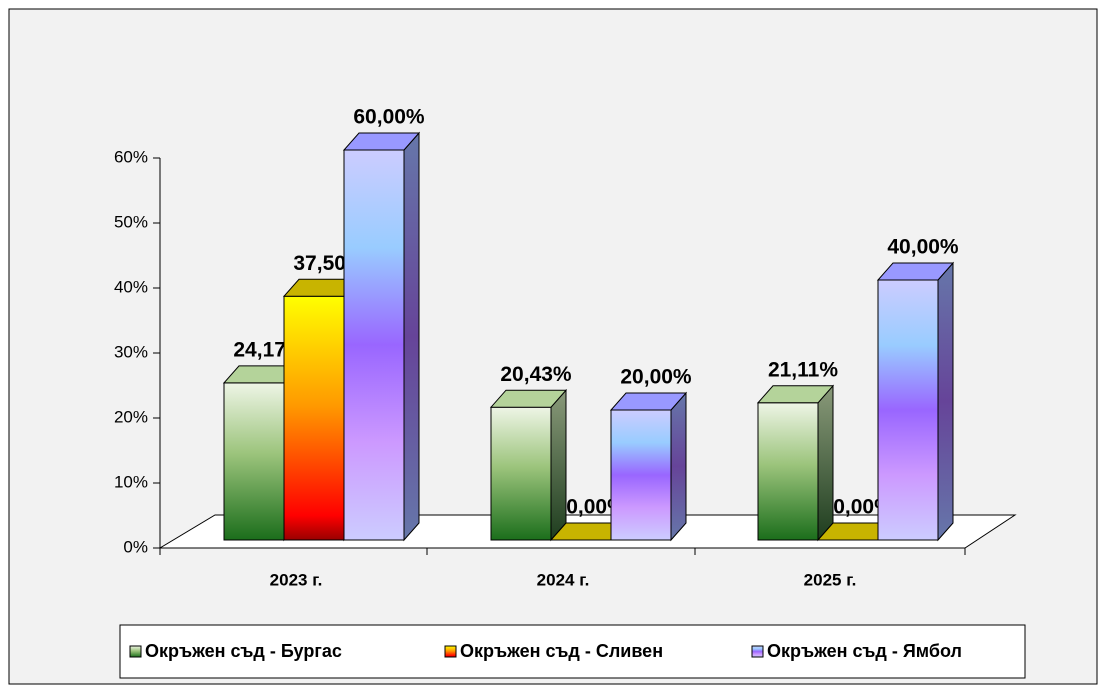 The image size is (1105, 693). I want to click on legend, so click(572, 651).